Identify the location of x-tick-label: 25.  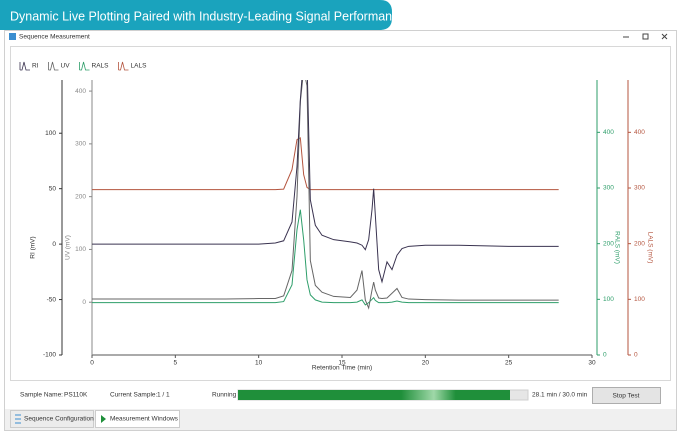
(509, 363).